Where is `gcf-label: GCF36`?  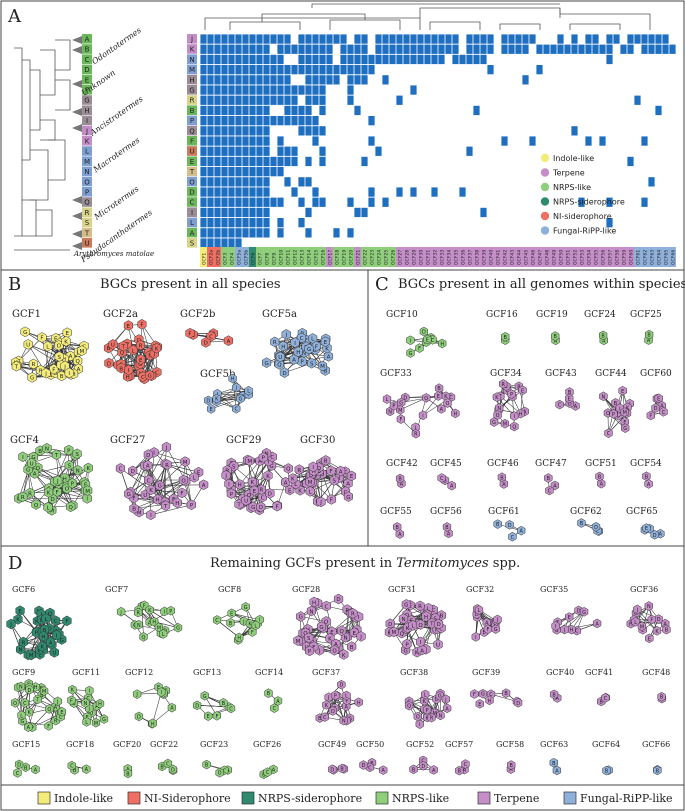
gcf-label: GCF36 is located at coordinates (644, 589).